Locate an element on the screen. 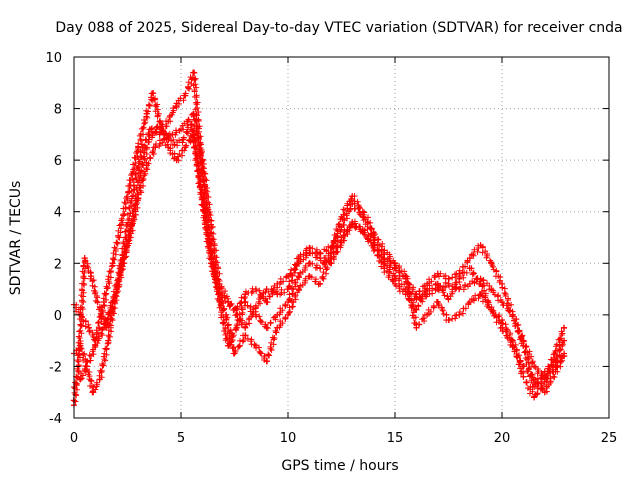 This screenshot has width=640, height=480. x-tick-label: 0 is located at coordinates (74, 438).